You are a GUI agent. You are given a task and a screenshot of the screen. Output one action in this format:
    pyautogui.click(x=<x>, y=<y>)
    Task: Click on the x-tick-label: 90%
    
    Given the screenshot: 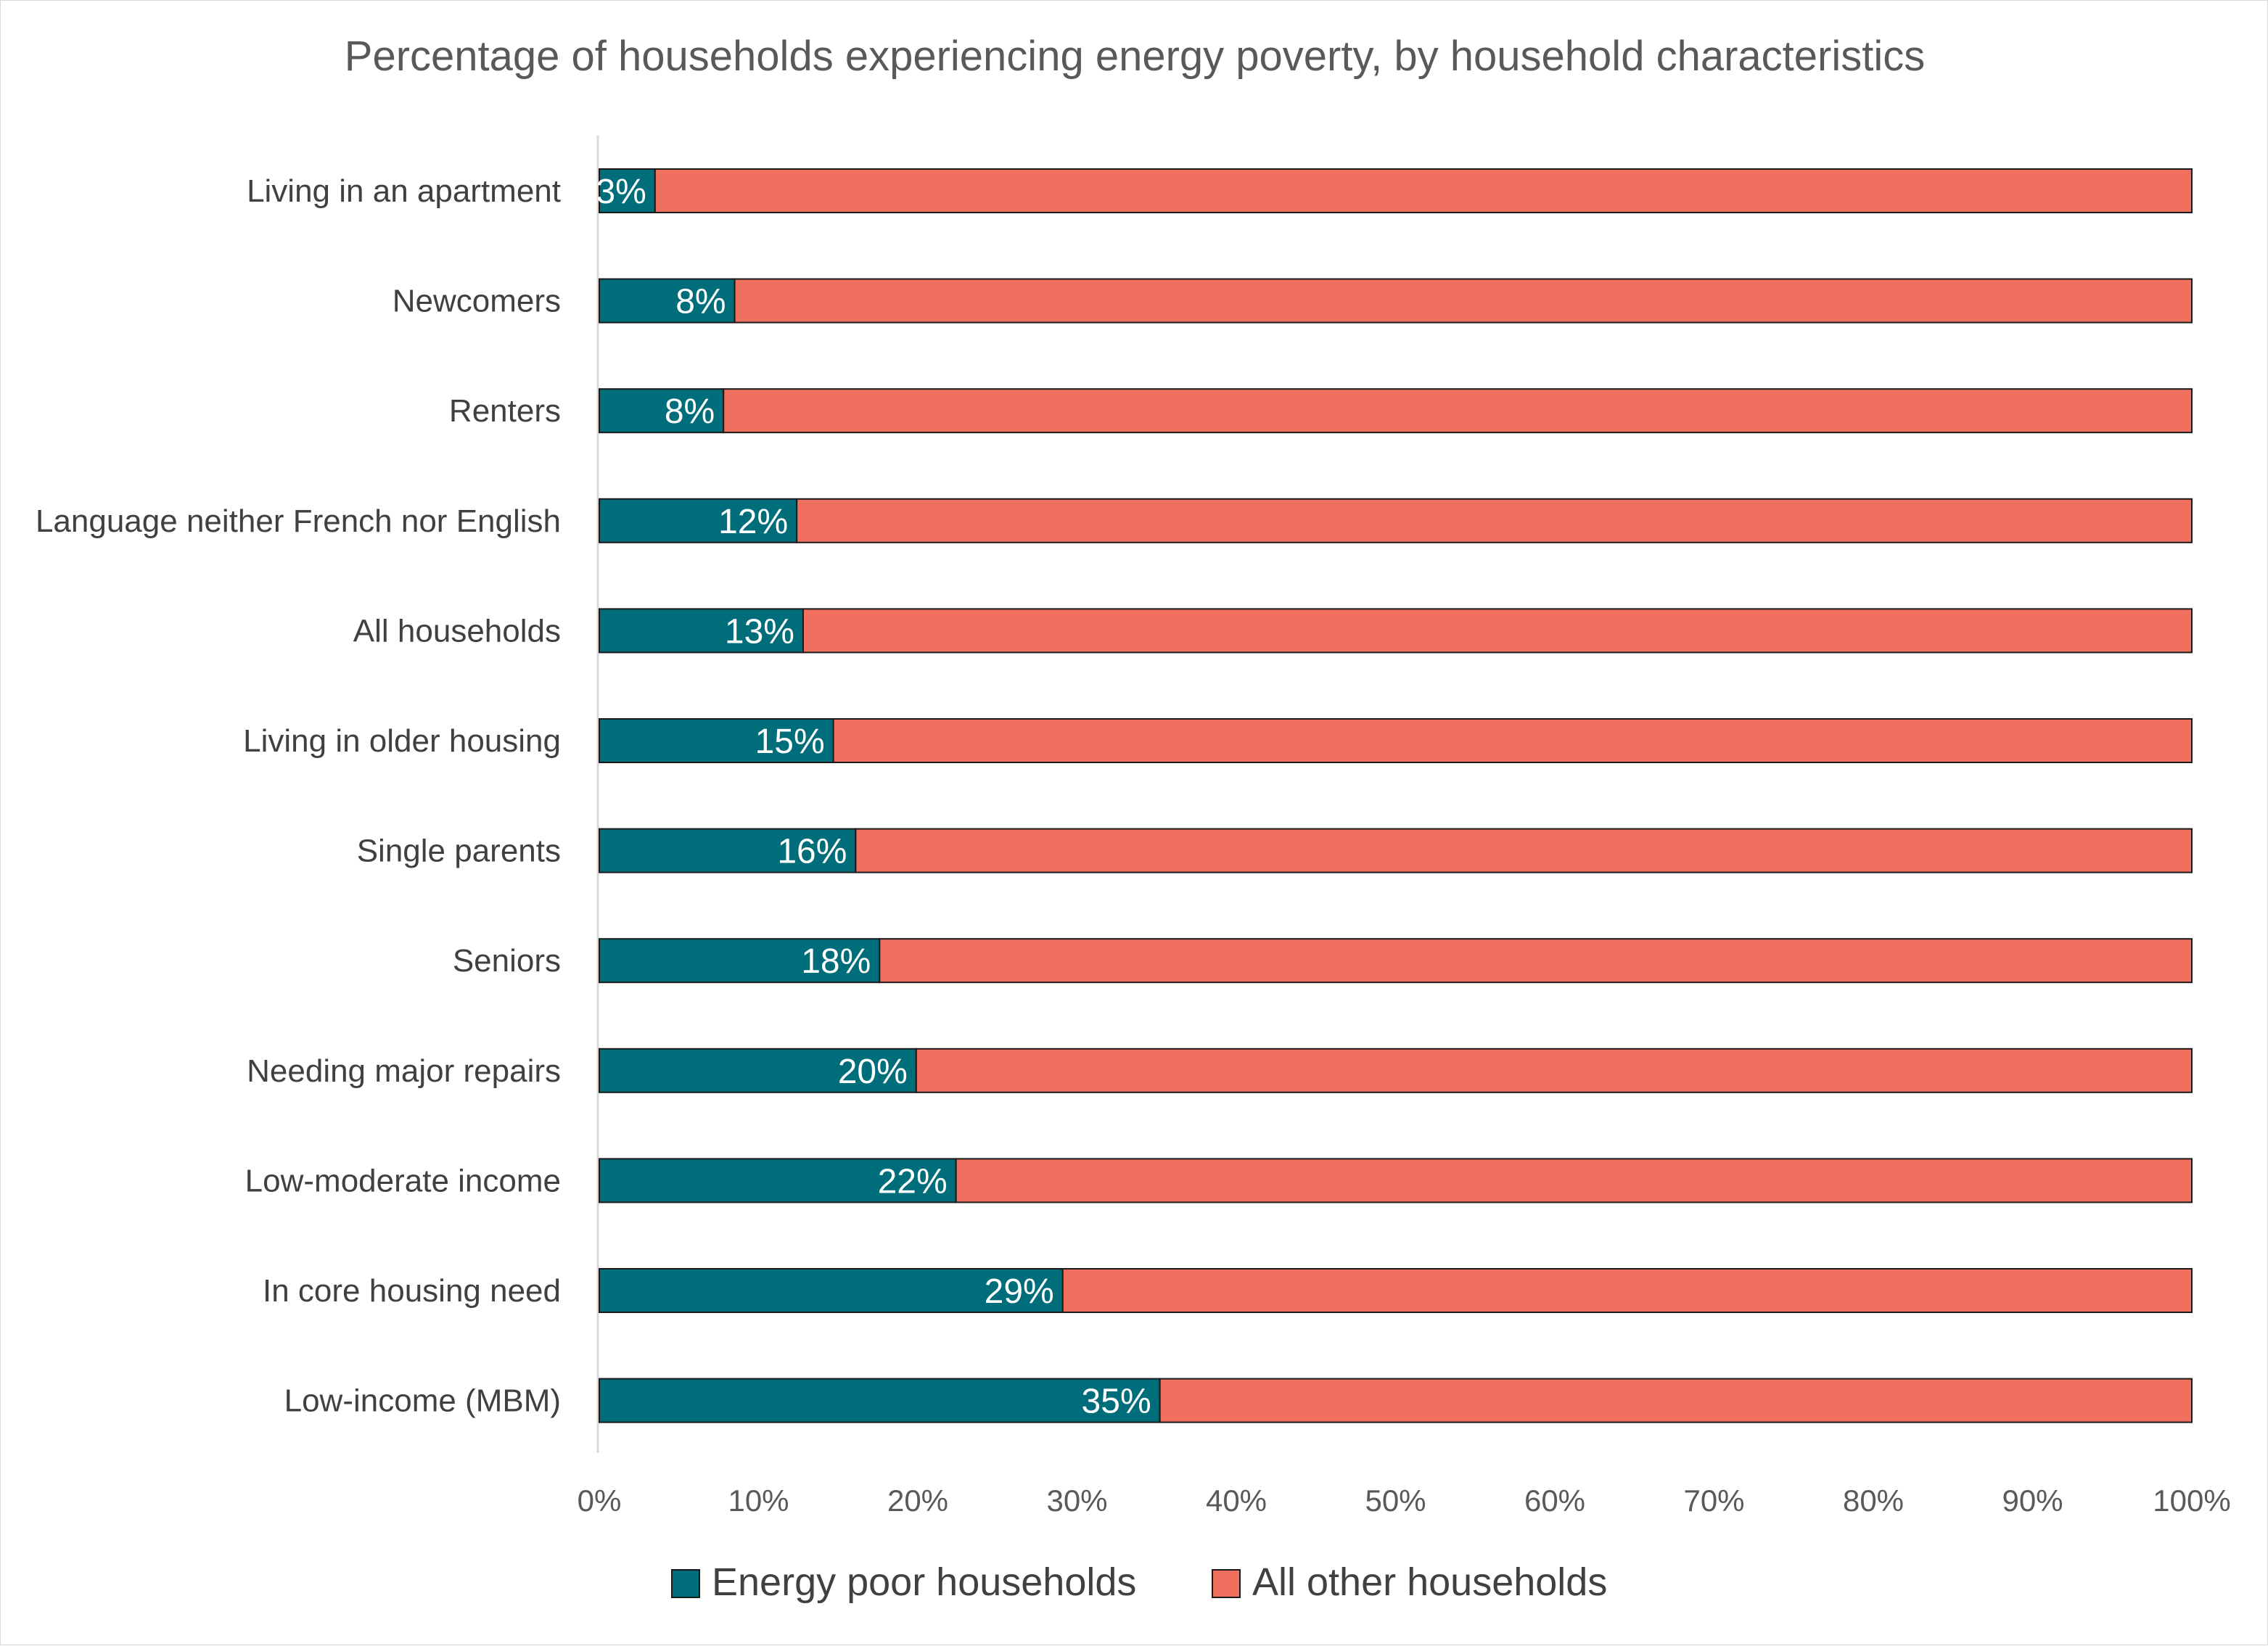 What is the action you would take?
    pyautogui.click(x=2032, y=1501)
    